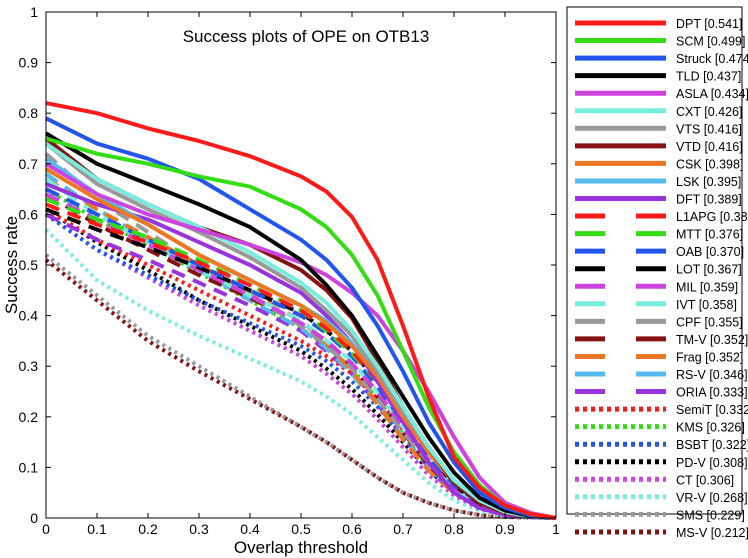  I want to click on x-tick-label: 0.8, so click(454, 529).